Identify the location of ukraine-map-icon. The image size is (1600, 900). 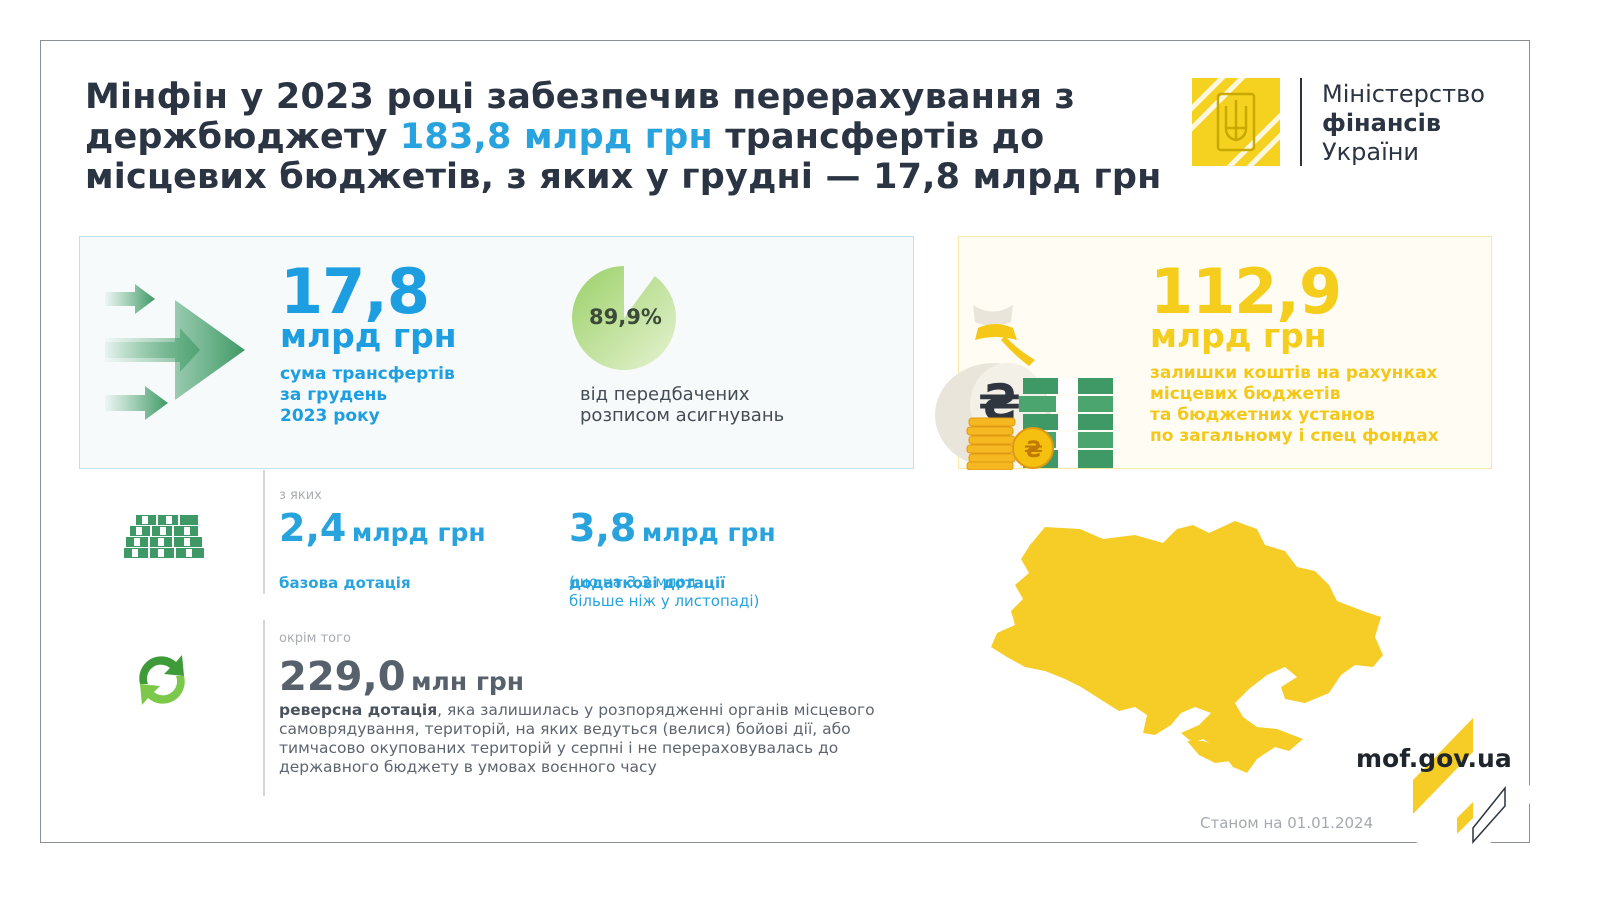
(1187, 647).